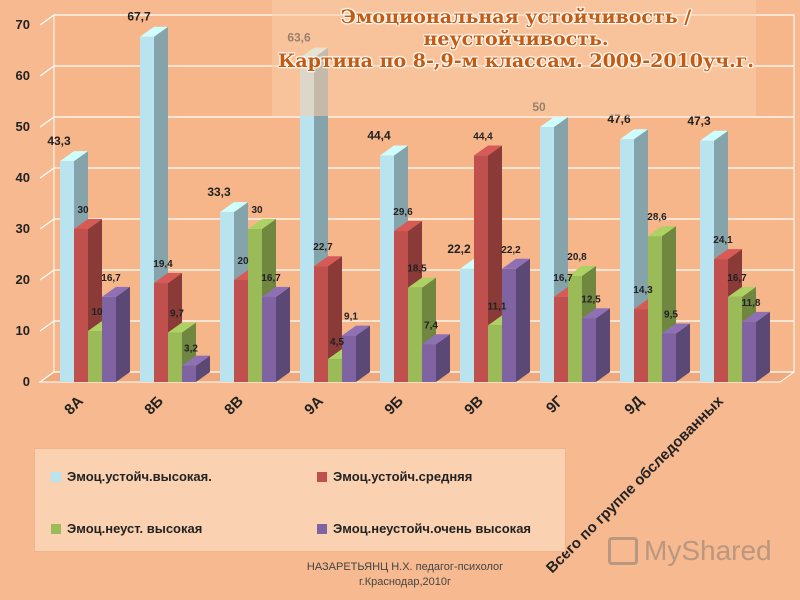 The width and height of the screenshot is (800, 600). Describe the element at coordinates (751, 303) in the screenshot. I see `data-label: 11,8` at that location.